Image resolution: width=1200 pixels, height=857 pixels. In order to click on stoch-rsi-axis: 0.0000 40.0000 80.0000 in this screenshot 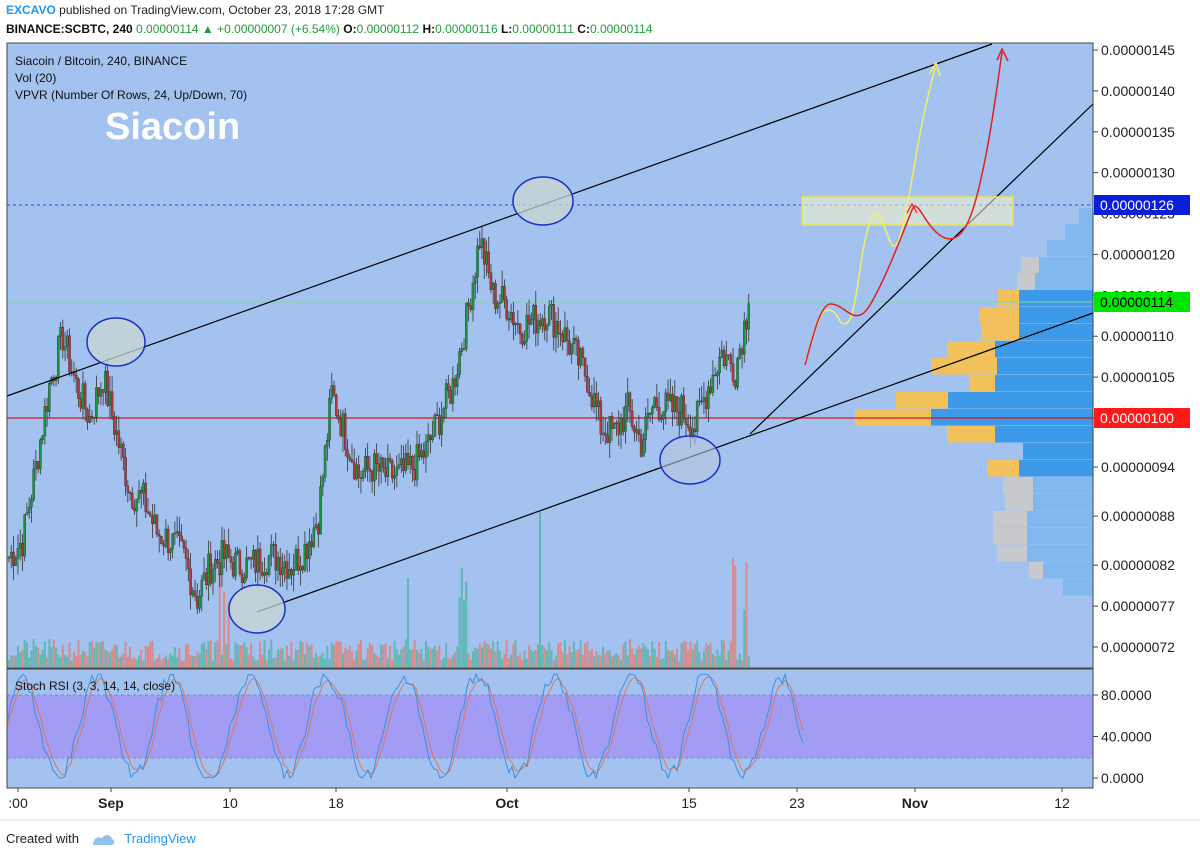, I will do `click(1122, 736)`.